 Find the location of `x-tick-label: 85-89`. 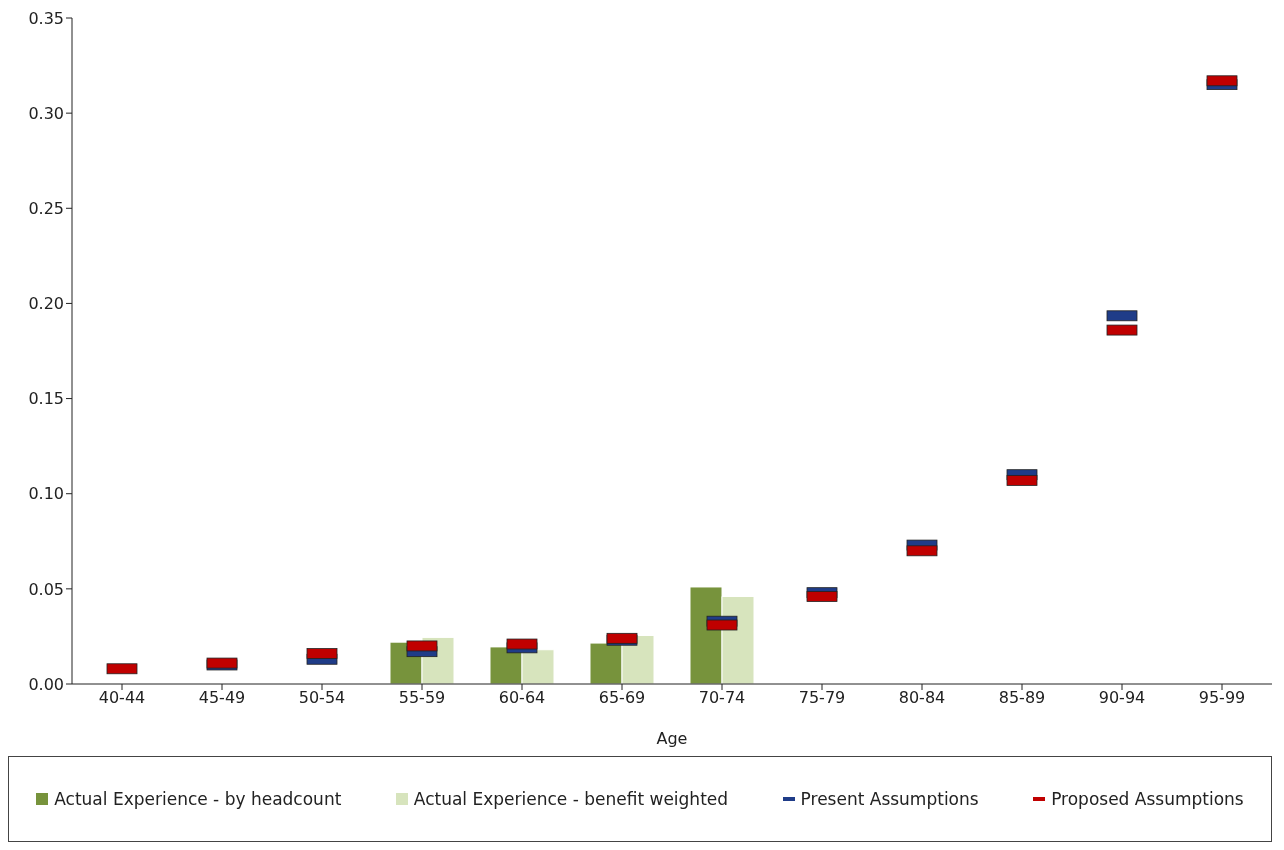

x-tick-label: 85-89 is located at coordinates (1022, 698).